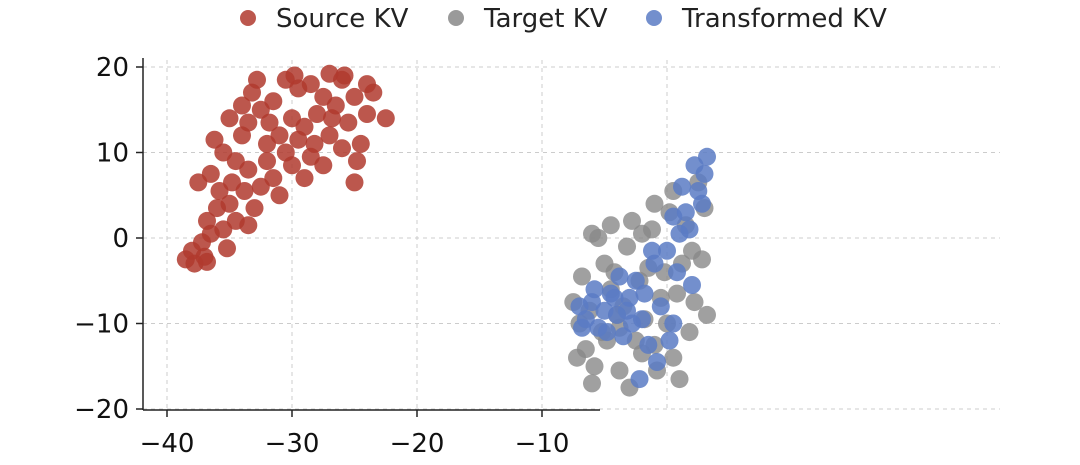  Describe the element at coordinates (248, 18) in the screenshot. I see `legend-marker-source-kv` at that location.